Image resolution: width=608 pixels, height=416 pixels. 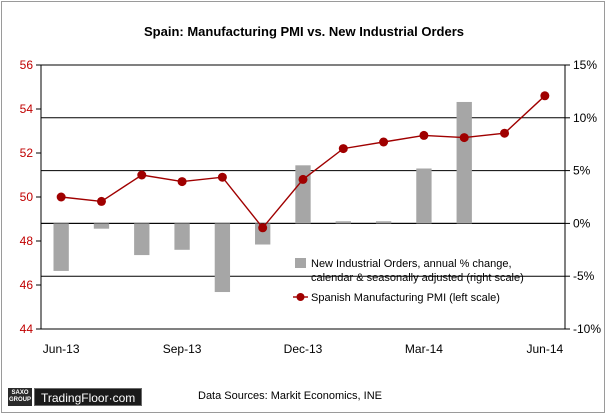 I want to click on left-tick-label: 56, so click(x=27, y=65).